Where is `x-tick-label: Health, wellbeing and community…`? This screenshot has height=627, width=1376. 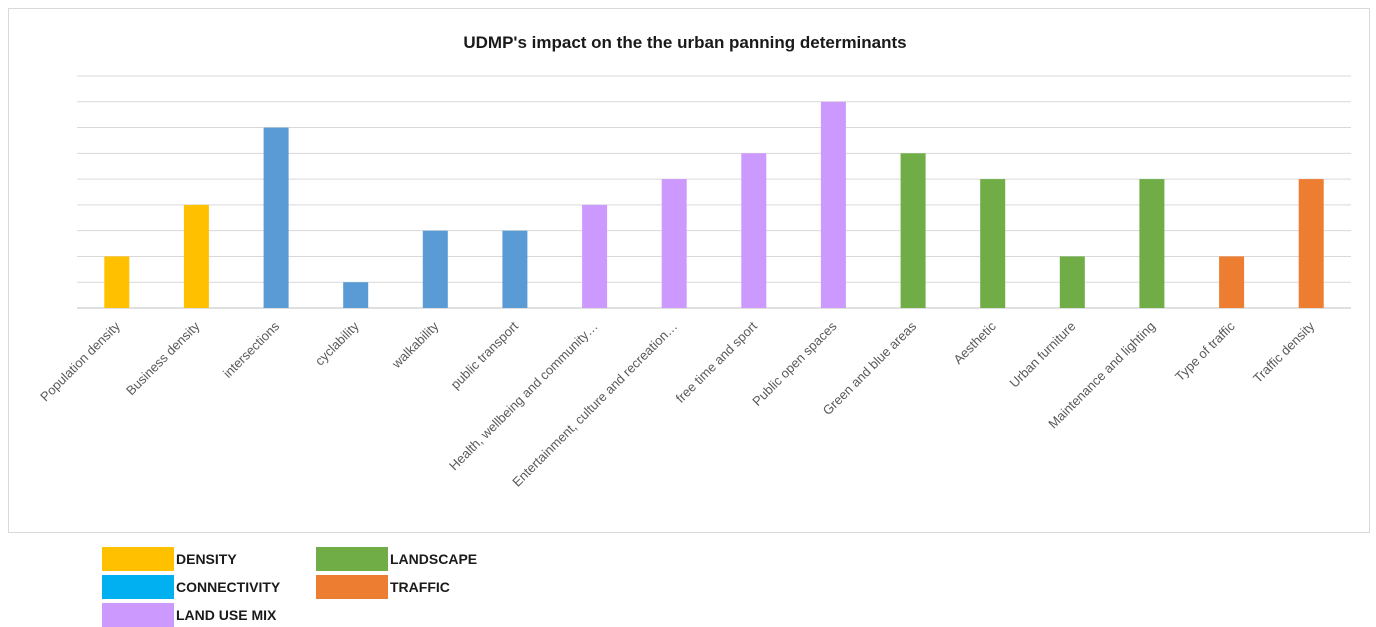
x-tick-label: Health, wellbeing and community… is located at coordinates (523, 396).